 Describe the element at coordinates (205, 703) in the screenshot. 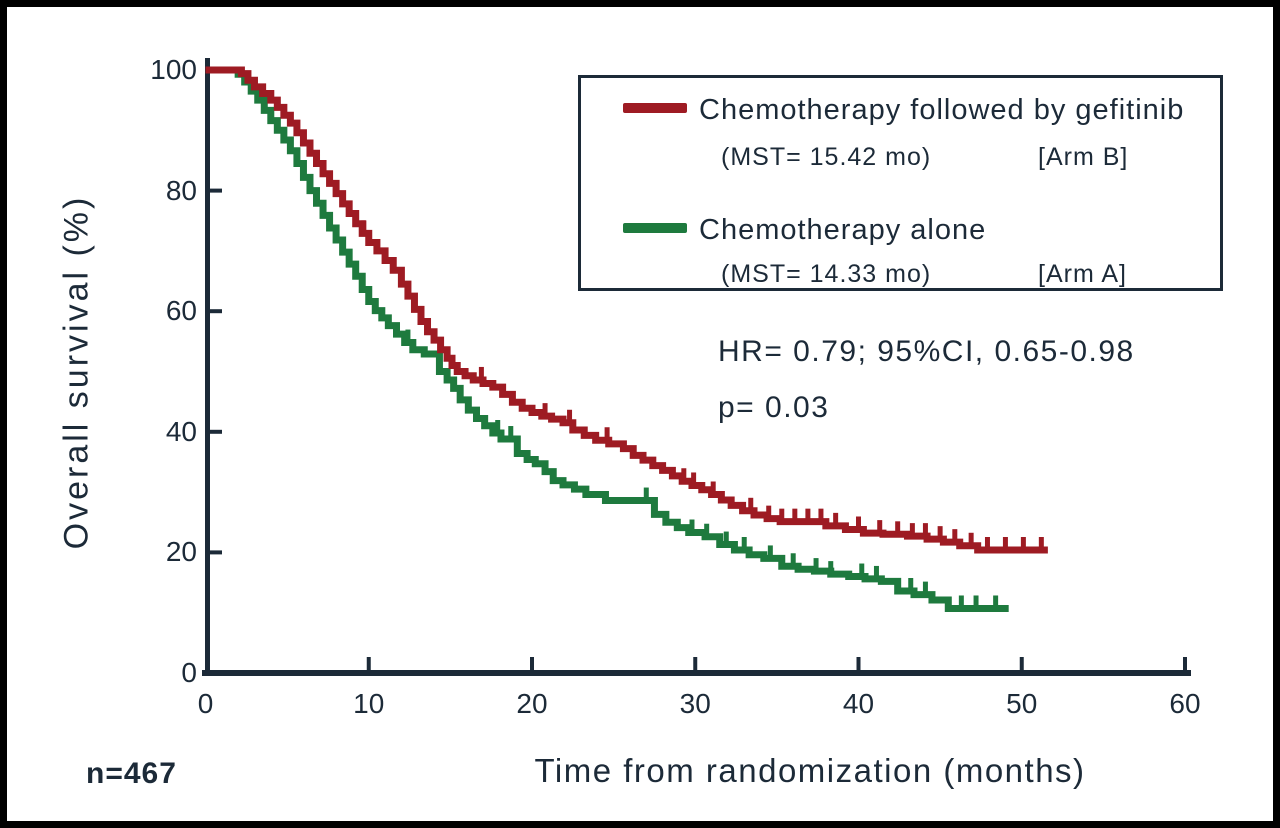

I see `x-tick-label: 0` at that location.